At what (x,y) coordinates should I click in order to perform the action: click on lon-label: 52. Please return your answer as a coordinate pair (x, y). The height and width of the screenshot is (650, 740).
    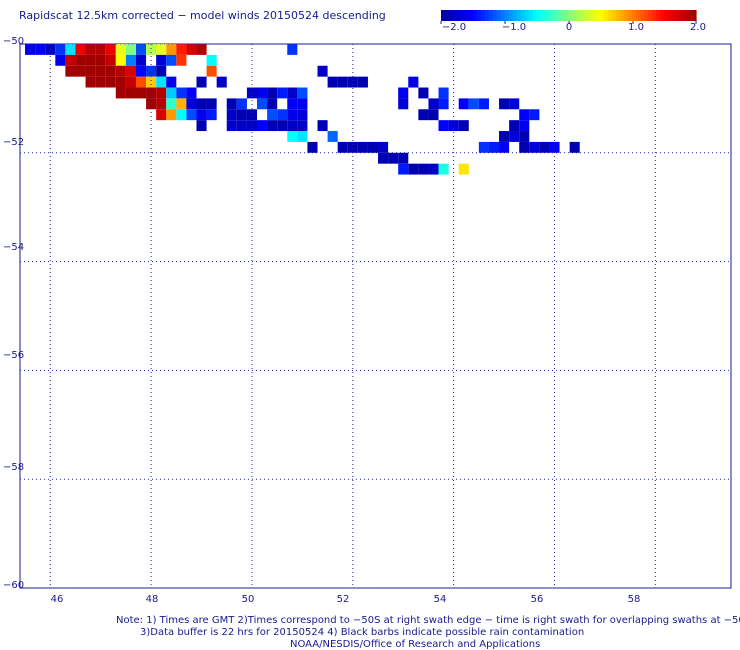
    Looking at the image, I should click on (343, 599).